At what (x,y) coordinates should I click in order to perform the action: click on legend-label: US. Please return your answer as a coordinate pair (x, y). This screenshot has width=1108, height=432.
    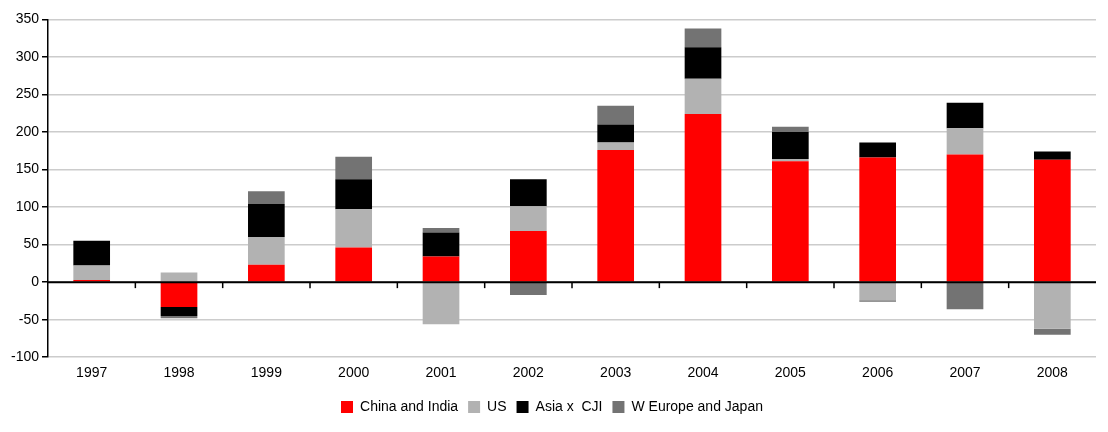
    Looking at the image, I should click on (497, 405).